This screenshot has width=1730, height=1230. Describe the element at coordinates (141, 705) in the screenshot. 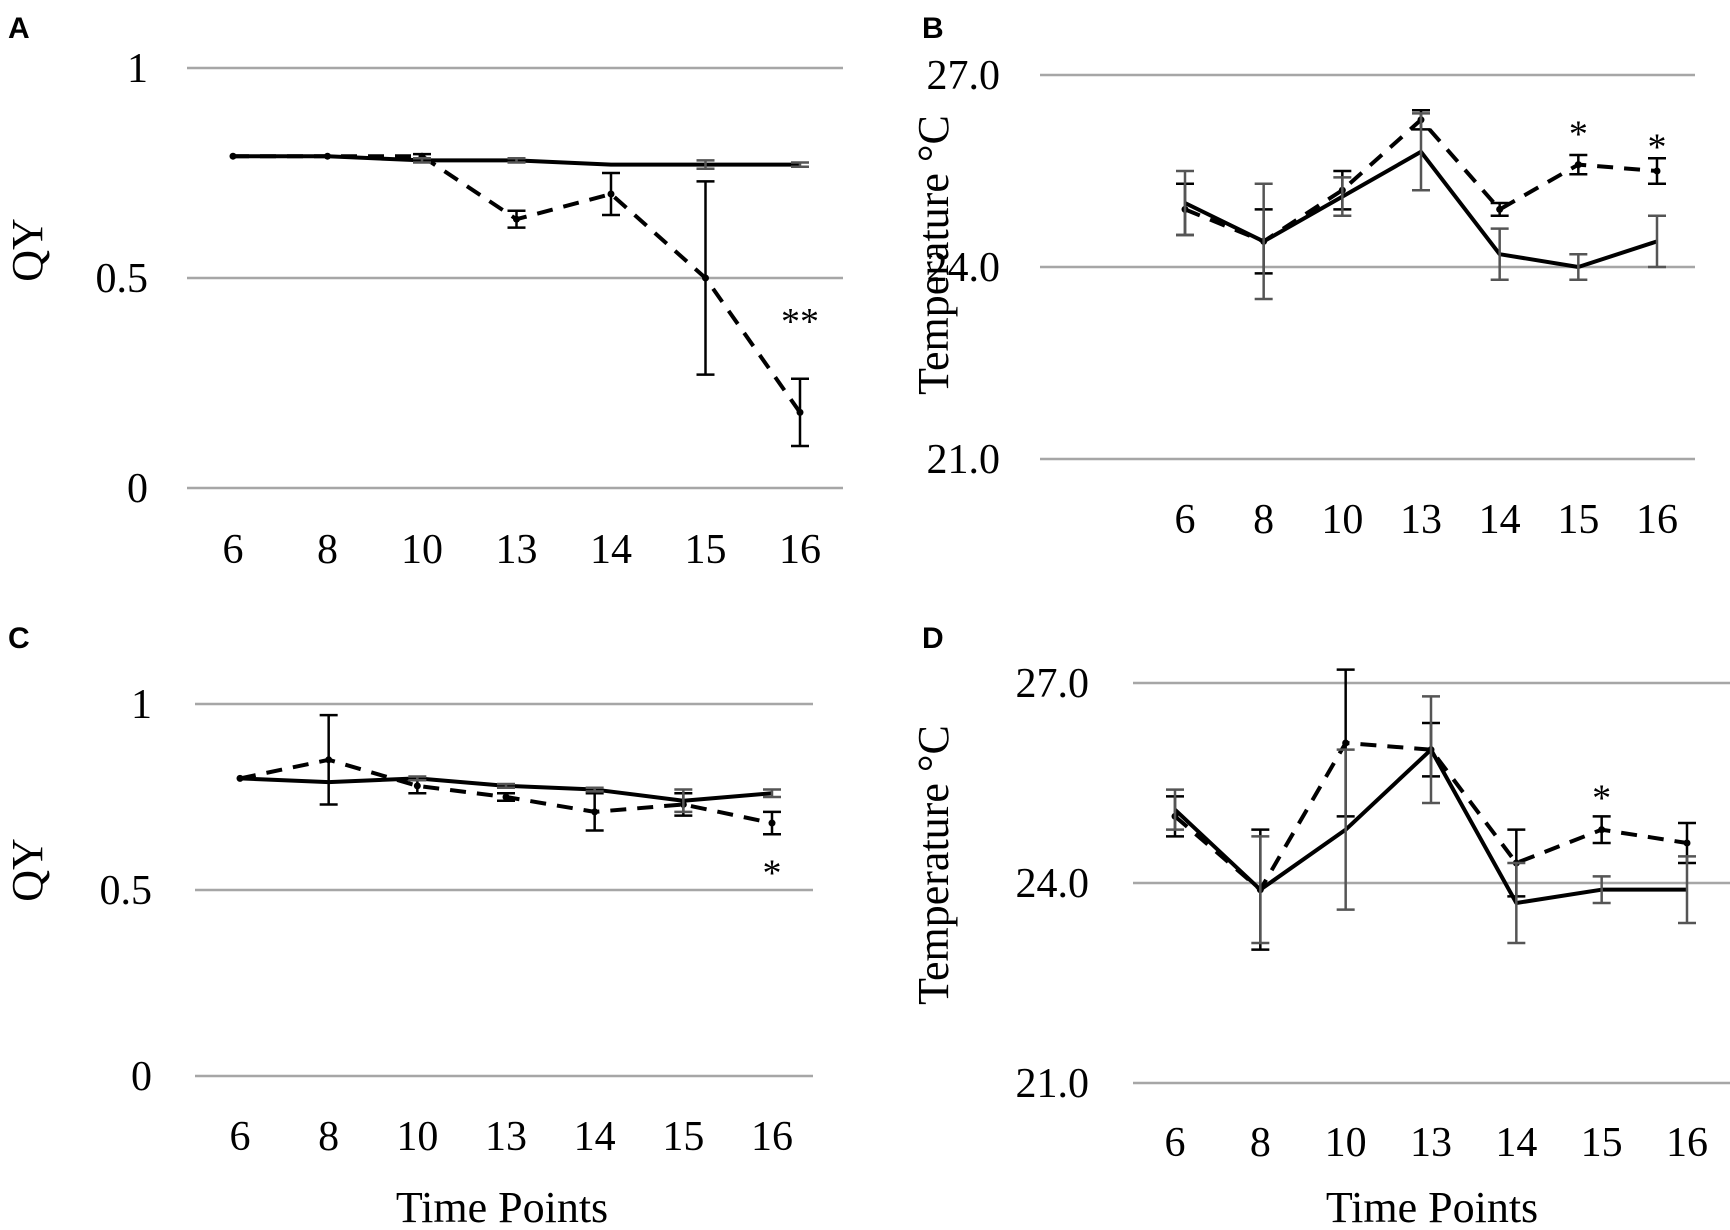

I see `panel-c-ytick: 1` at that location.